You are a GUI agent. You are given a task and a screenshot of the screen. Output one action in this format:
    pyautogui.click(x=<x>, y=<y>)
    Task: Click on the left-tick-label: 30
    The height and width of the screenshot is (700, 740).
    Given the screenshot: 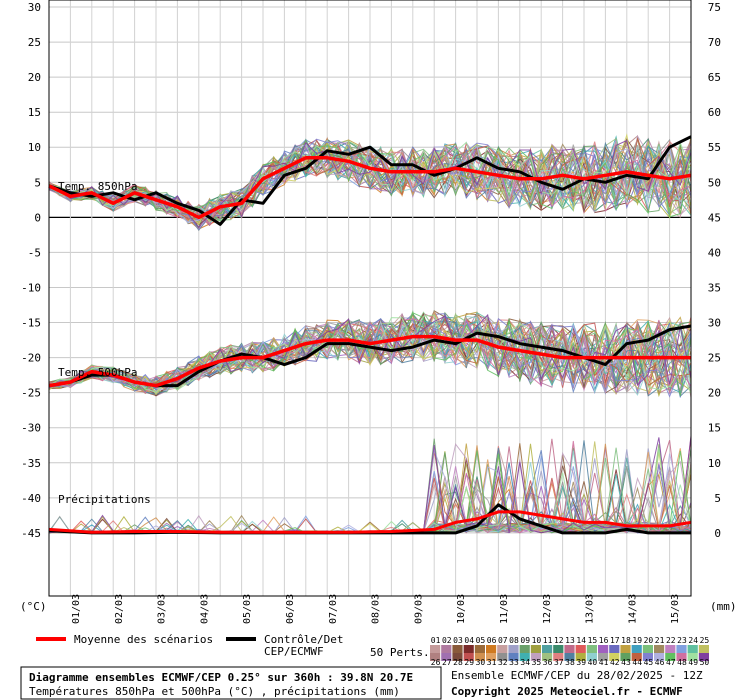 What is the action you would take?
    pyautogui.click(x=34, y=7)
    